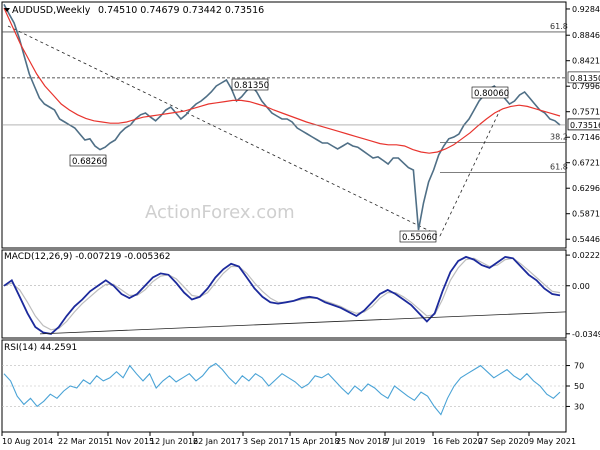 The image size is (600, 450). I want to click on price-annotation-label: 0.55060, so click(419, 238).